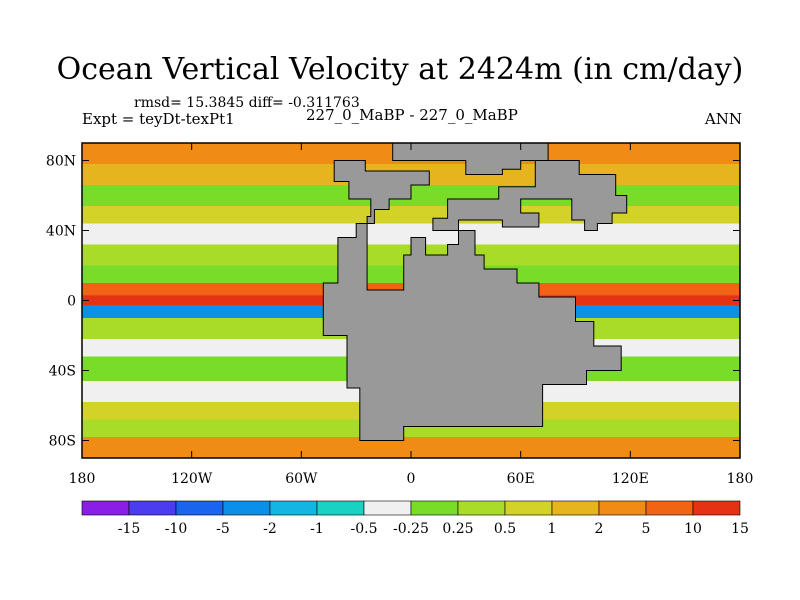 This screenshot has height=600, width=800. I want to click on y-tick-label: 0, so click(71, 302).